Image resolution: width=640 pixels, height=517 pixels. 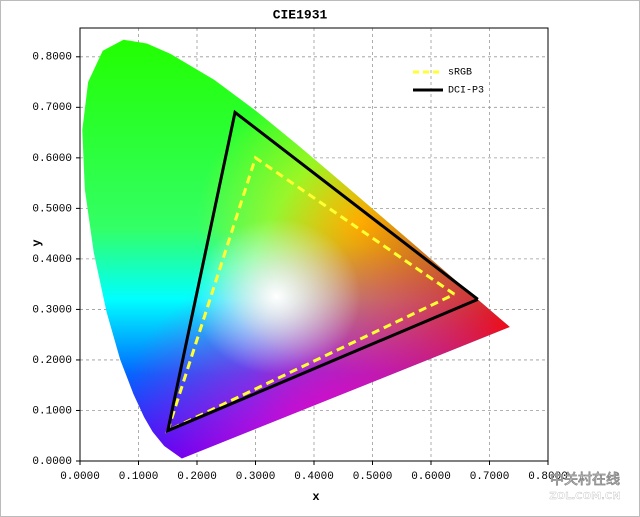 I want to click on y-tick-label: 0.5000, so click(x=52, y=209).